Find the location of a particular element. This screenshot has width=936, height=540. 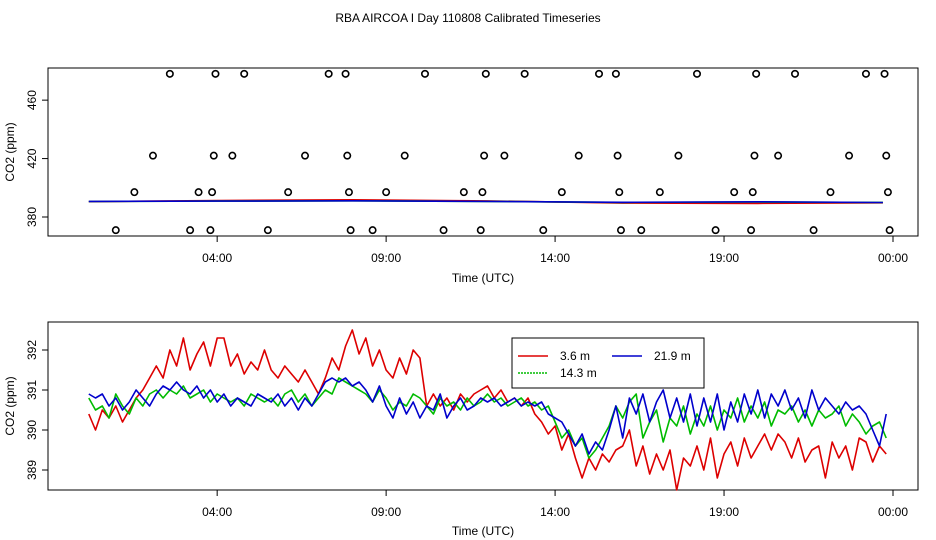

top-y-tick-label-1: 420 is located at coordinates (32, 158).